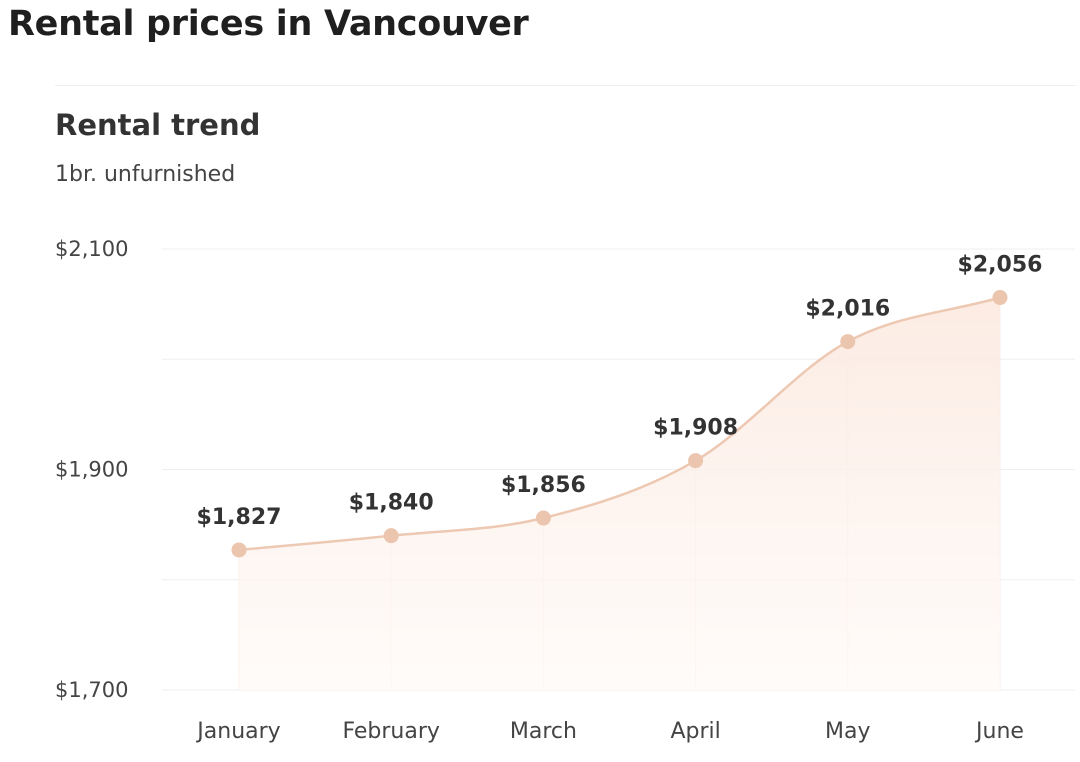  What do you see at coordinates (391, 536) in the screenshot?
I see `data-point-february` at bounding box center [391, 536].